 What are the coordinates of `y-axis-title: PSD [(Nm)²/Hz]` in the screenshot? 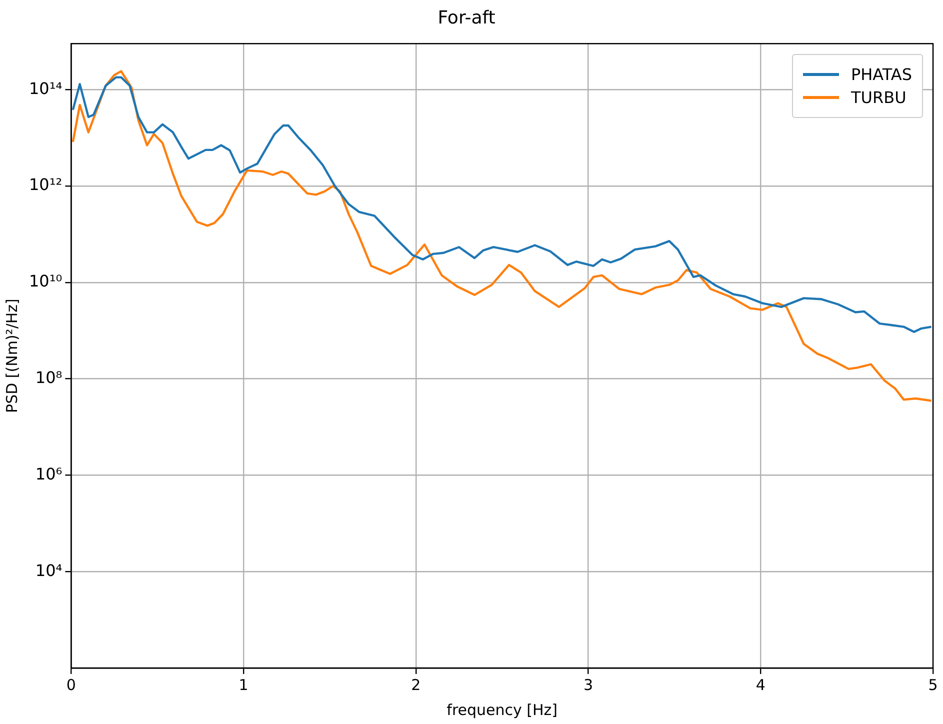 It's located at (11, 355).